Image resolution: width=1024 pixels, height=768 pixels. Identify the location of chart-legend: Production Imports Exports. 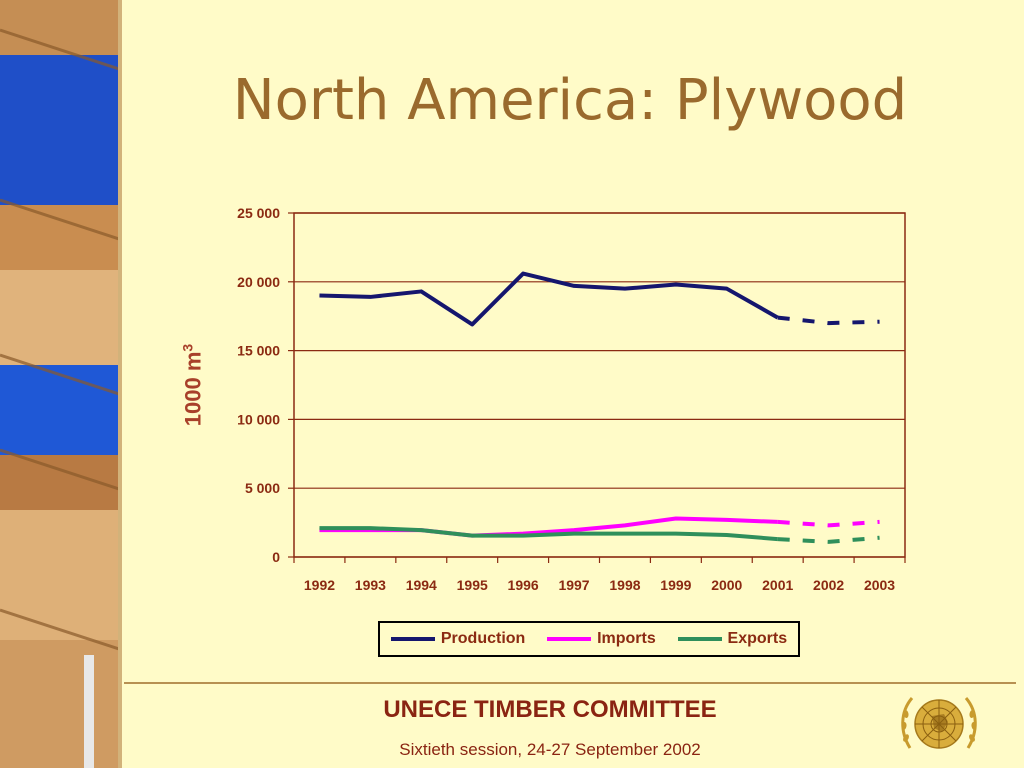
(589, 639).